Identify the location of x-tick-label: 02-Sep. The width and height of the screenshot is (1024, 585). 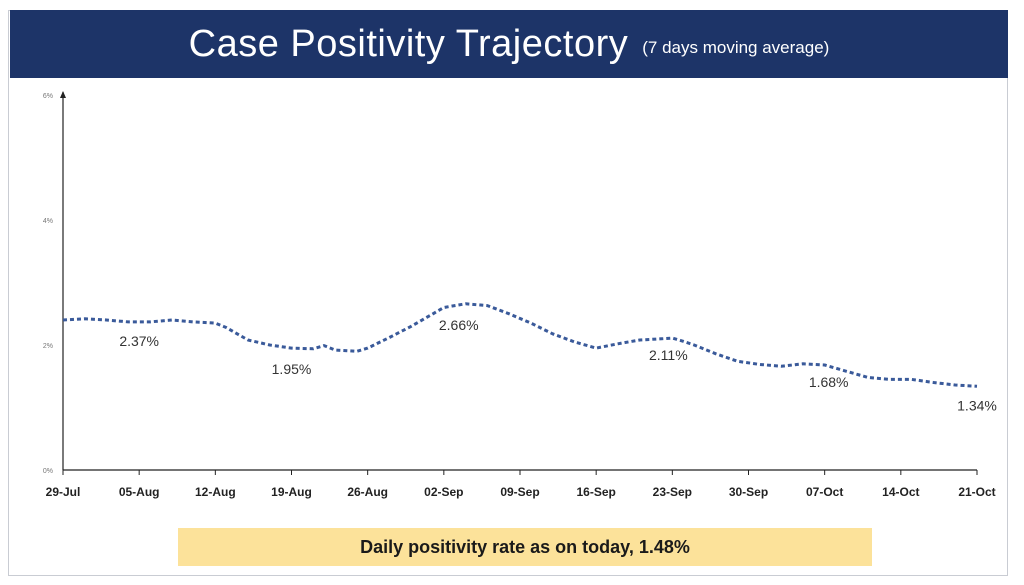
(443, 492).